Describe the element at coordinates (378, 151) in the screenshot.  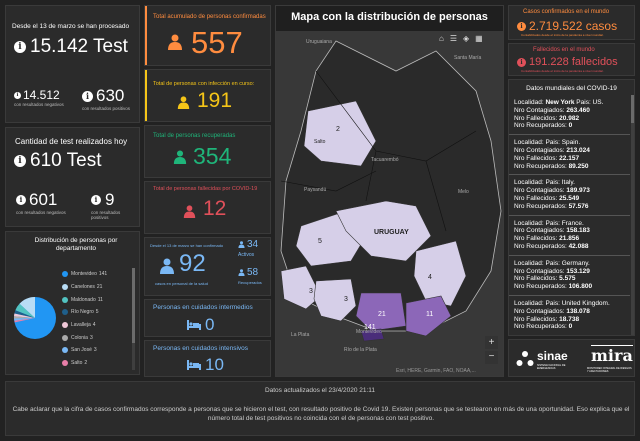
I see `border-line` at that location.